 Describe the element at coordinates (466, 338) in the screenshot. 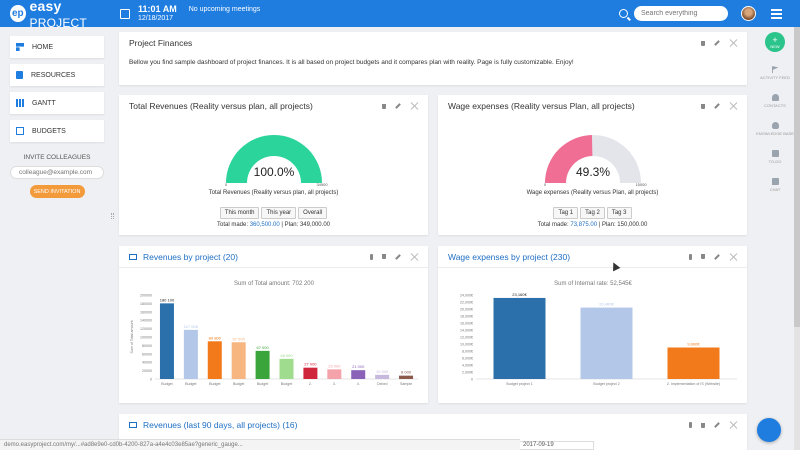

I see `y-tick-label: 12,000€` at that location.